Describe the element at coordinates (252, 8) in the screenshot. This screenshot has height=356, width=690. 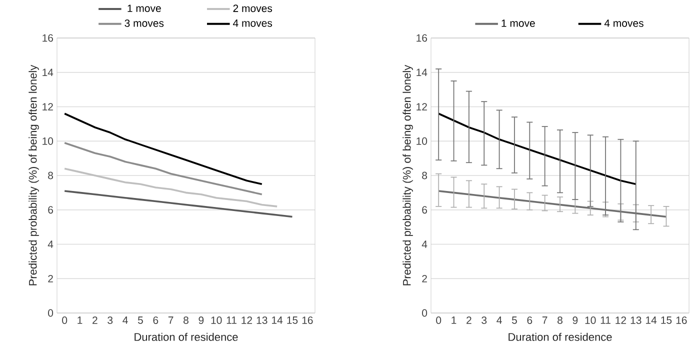
I see `legend-label: 2 moves` at that location.